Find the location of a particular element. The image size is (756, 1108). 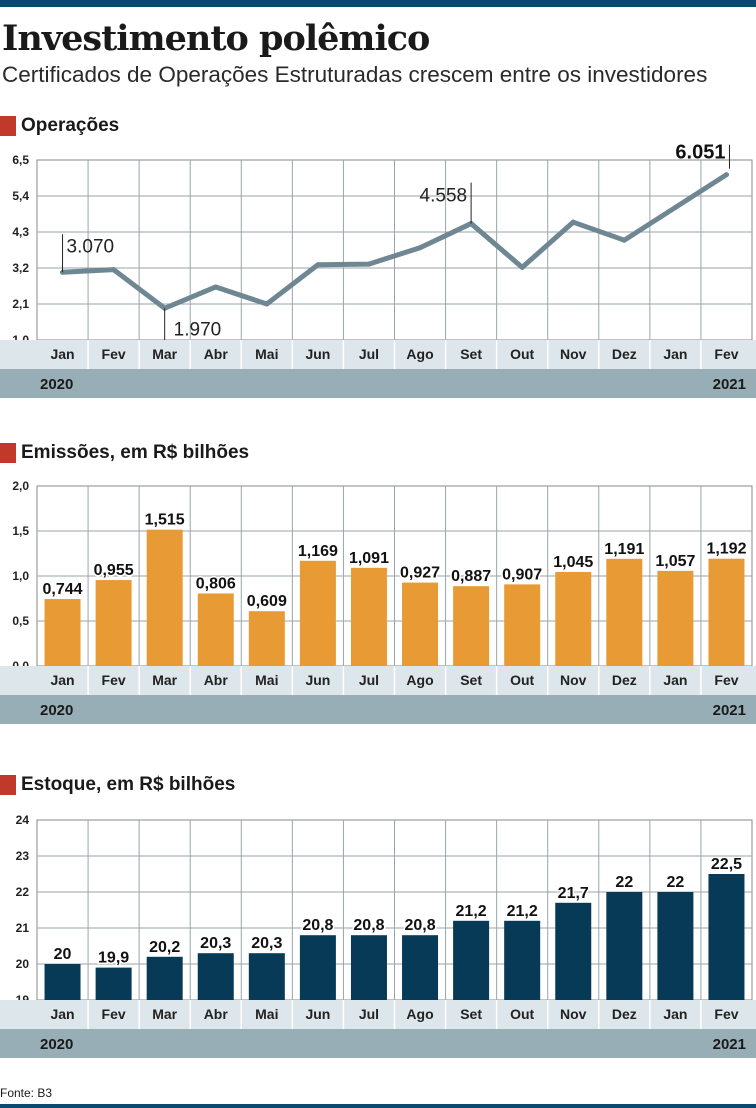

bar-value-label: 0,907 is located at coordinates (522, 574).